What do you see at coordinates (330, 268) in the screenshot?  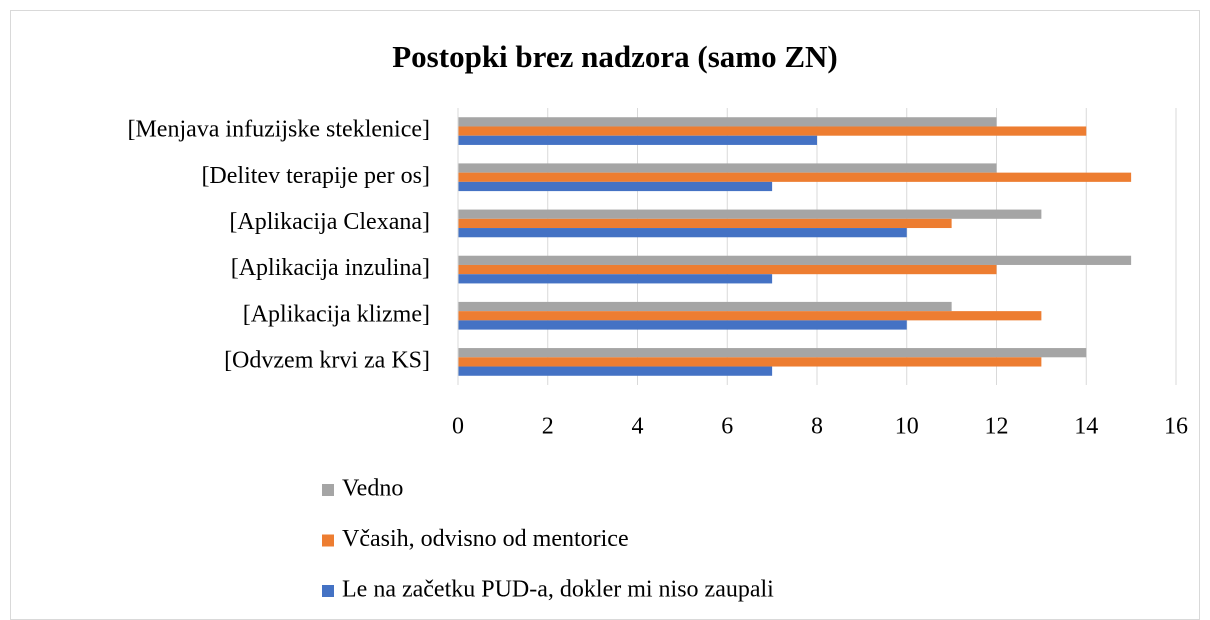 I see `y-tick-label: [Aplikacija inzulina]` at bounding box center [330, 268].